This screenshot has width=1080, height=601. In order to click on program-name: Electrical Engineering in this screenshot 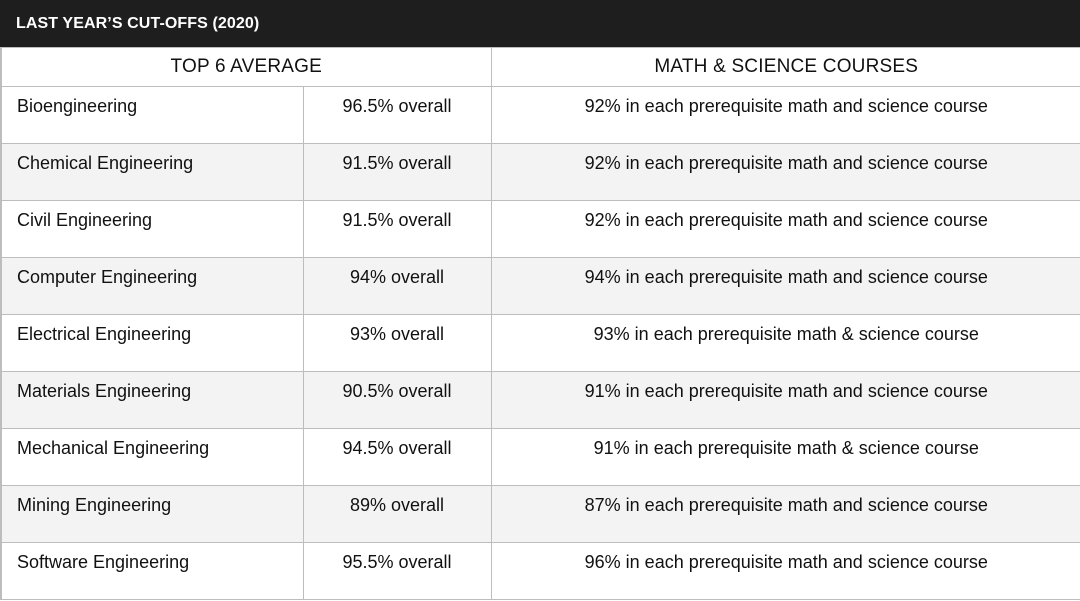, I will do `click(152, 343)`.